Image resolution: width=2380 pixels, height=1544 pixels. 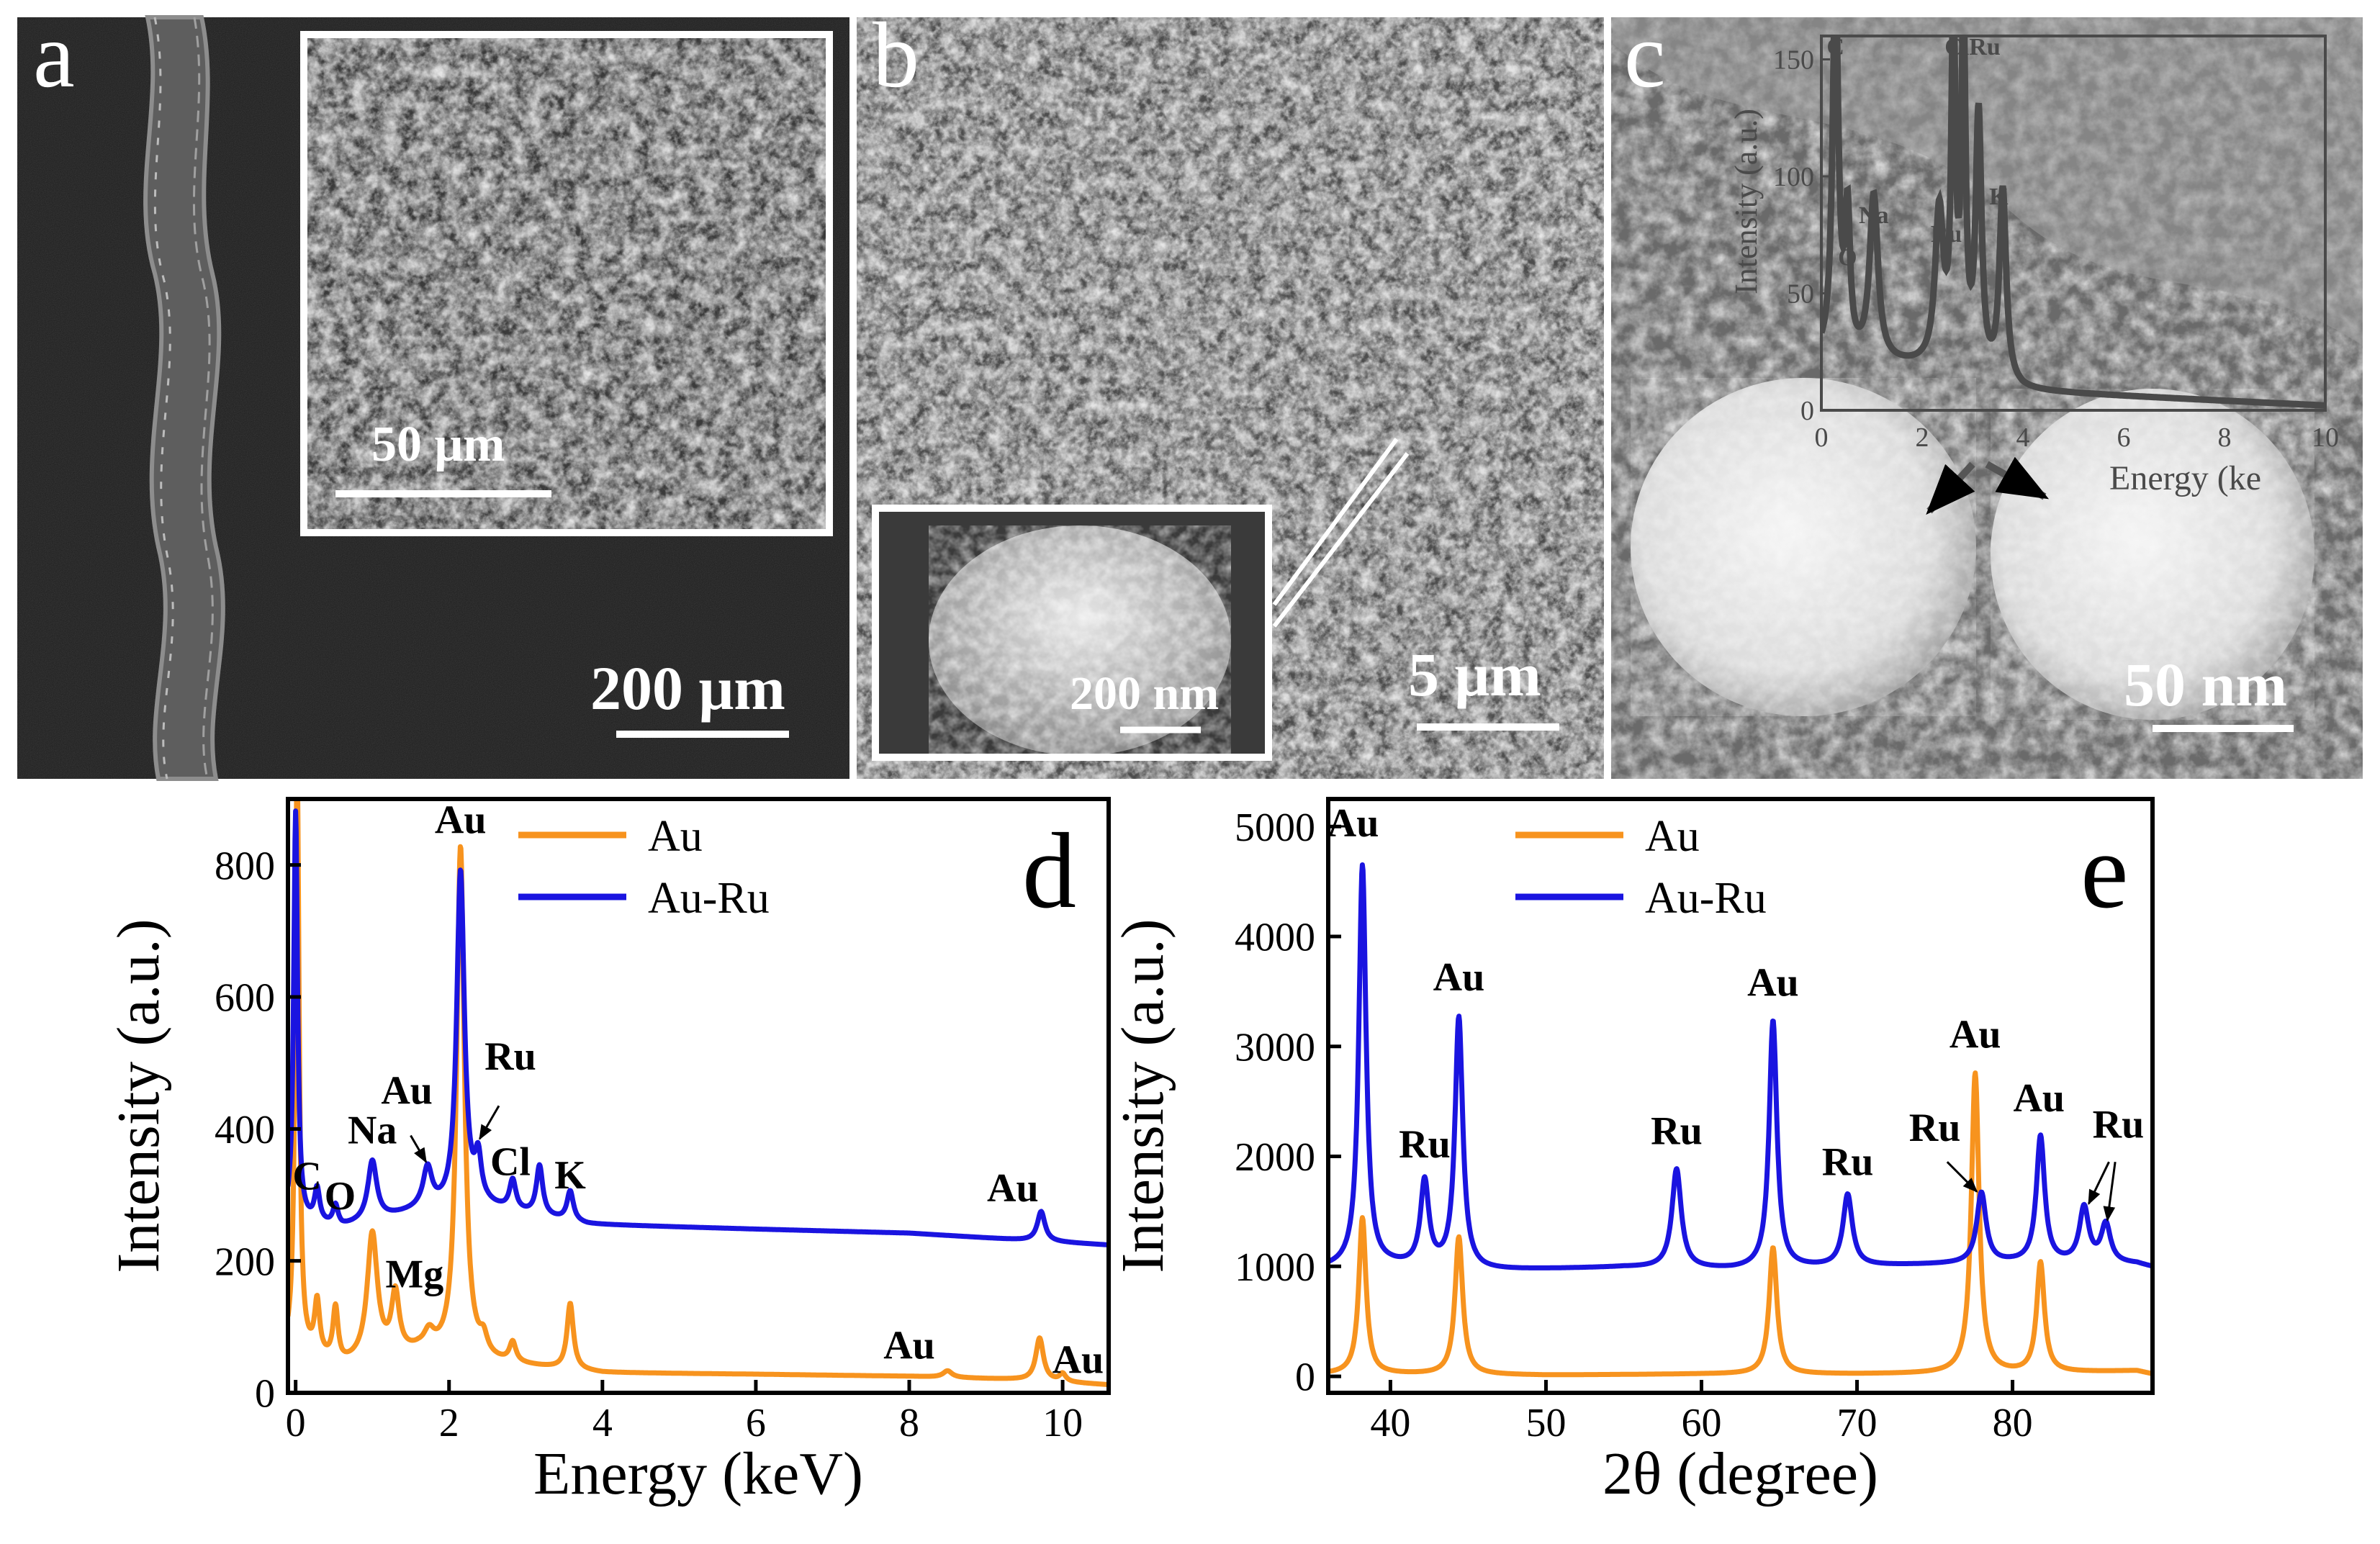 I want to click on x-tick-label: 40, so click(x=1390, y=1423).